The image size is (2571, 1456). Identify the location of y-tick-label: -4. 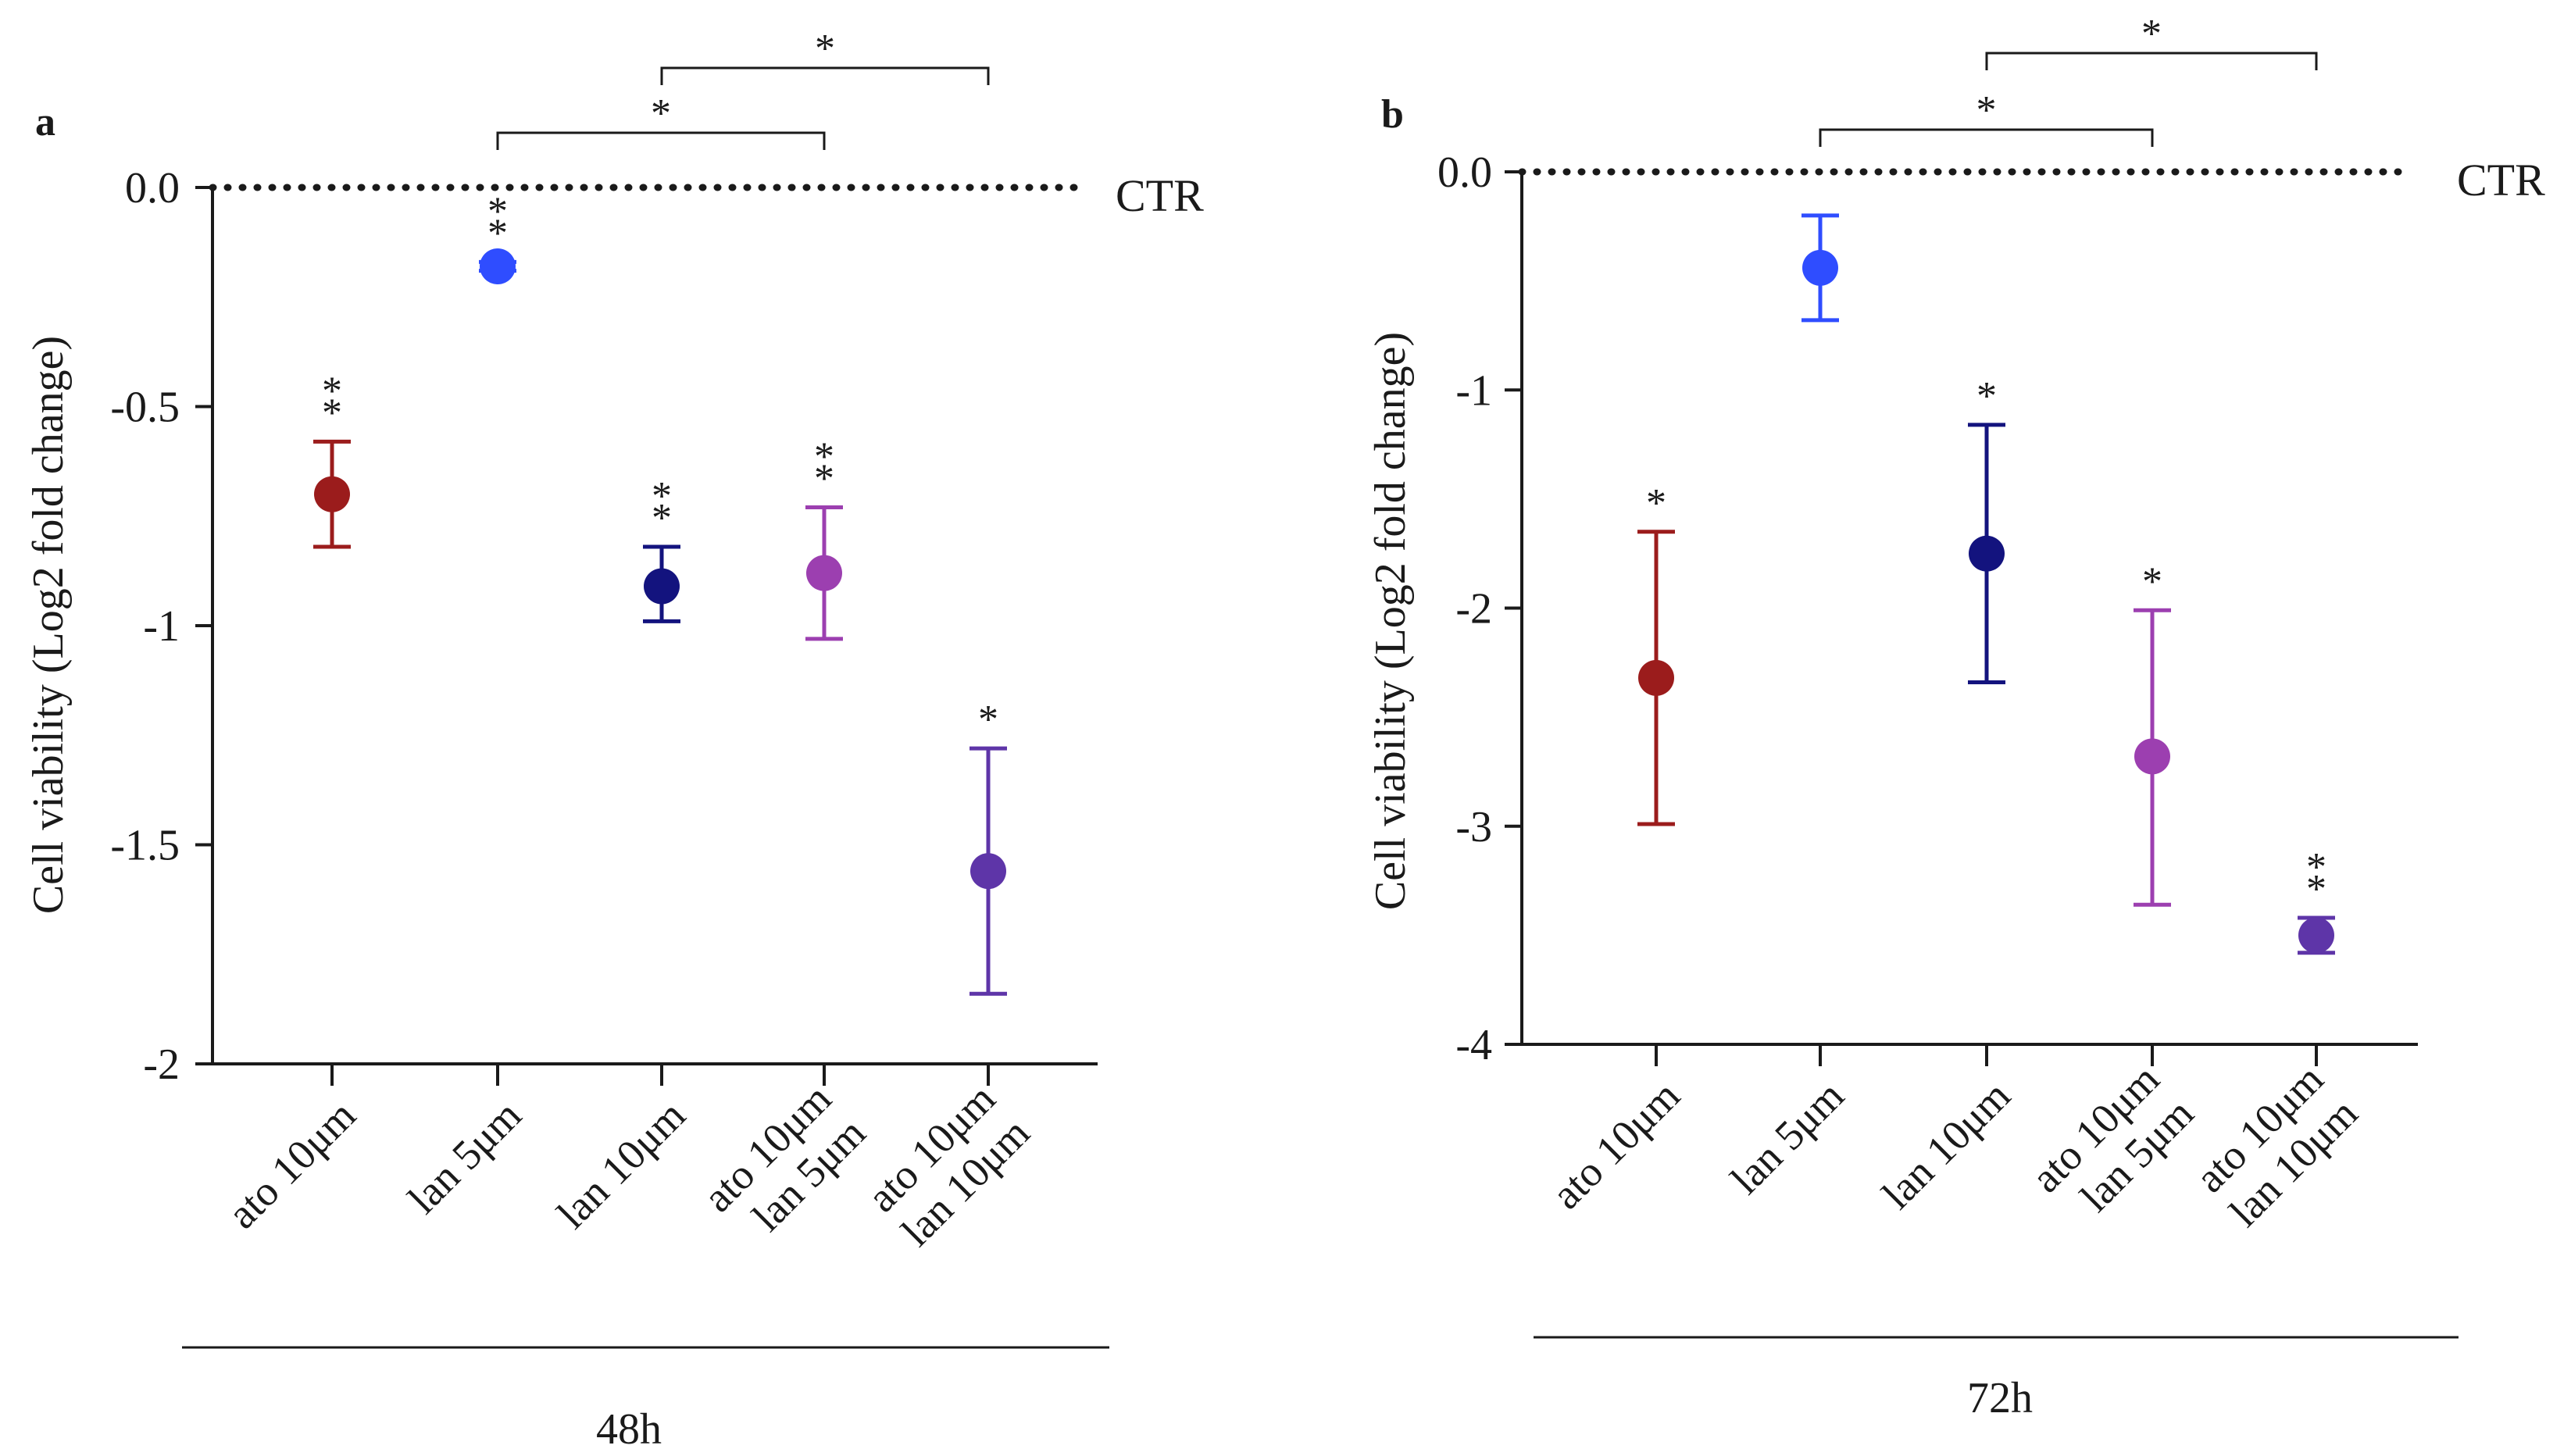
(1474, 1045).